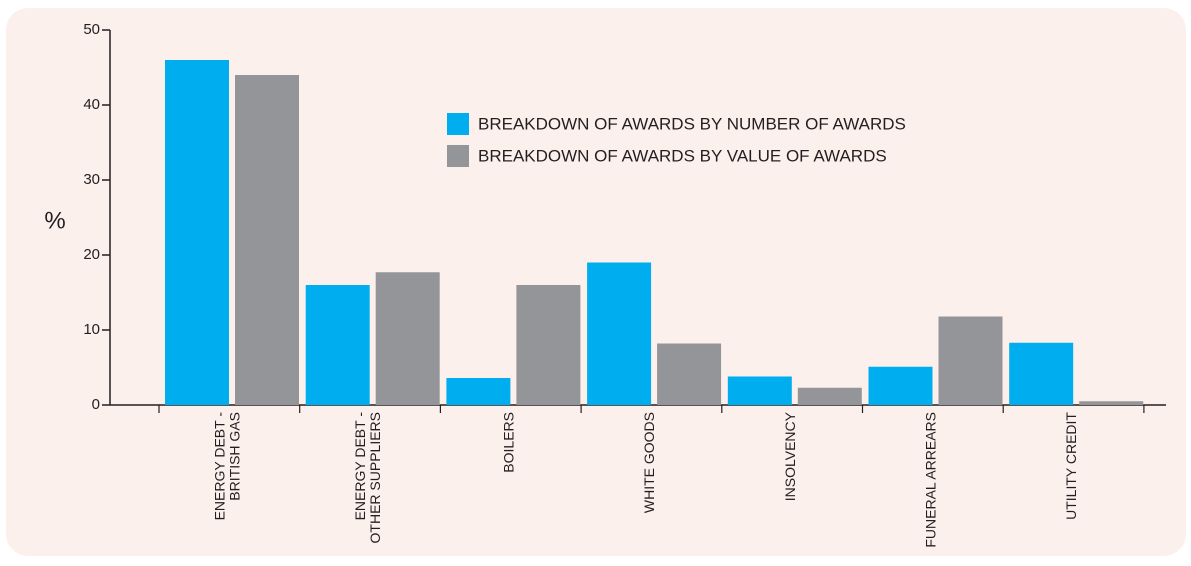 The image size is (1191, 566). What do you see at coordinates (649, 462) in the screenshot?
I see `x-tick-label: WHITE GOODS` at bounding box center [649, 462].